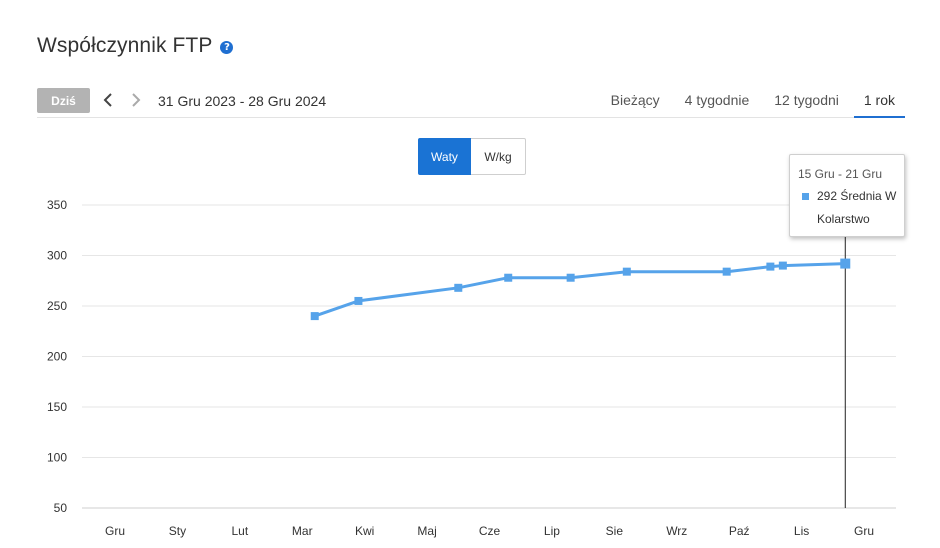 The height and width of the screenshot is (548, 940). What do you see at coordinates (615, 531) in the screenshot?
I see `x-tick-label: Sie` at bounding box center [615, 531].